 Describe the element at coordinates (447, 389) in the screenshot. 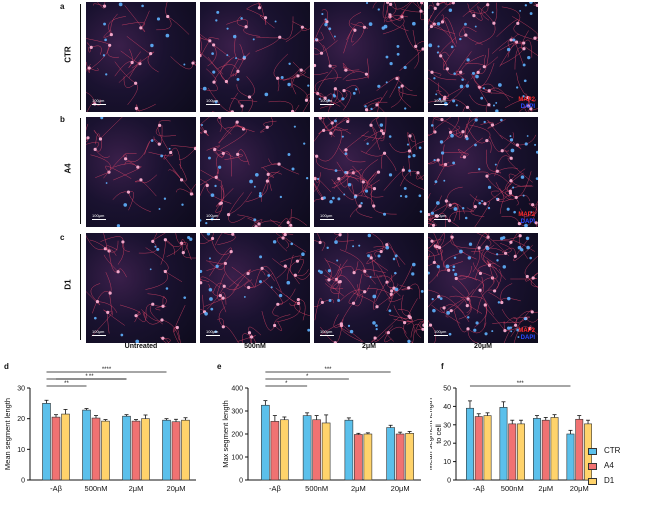

I see `y-tick-label: 50` at that location.